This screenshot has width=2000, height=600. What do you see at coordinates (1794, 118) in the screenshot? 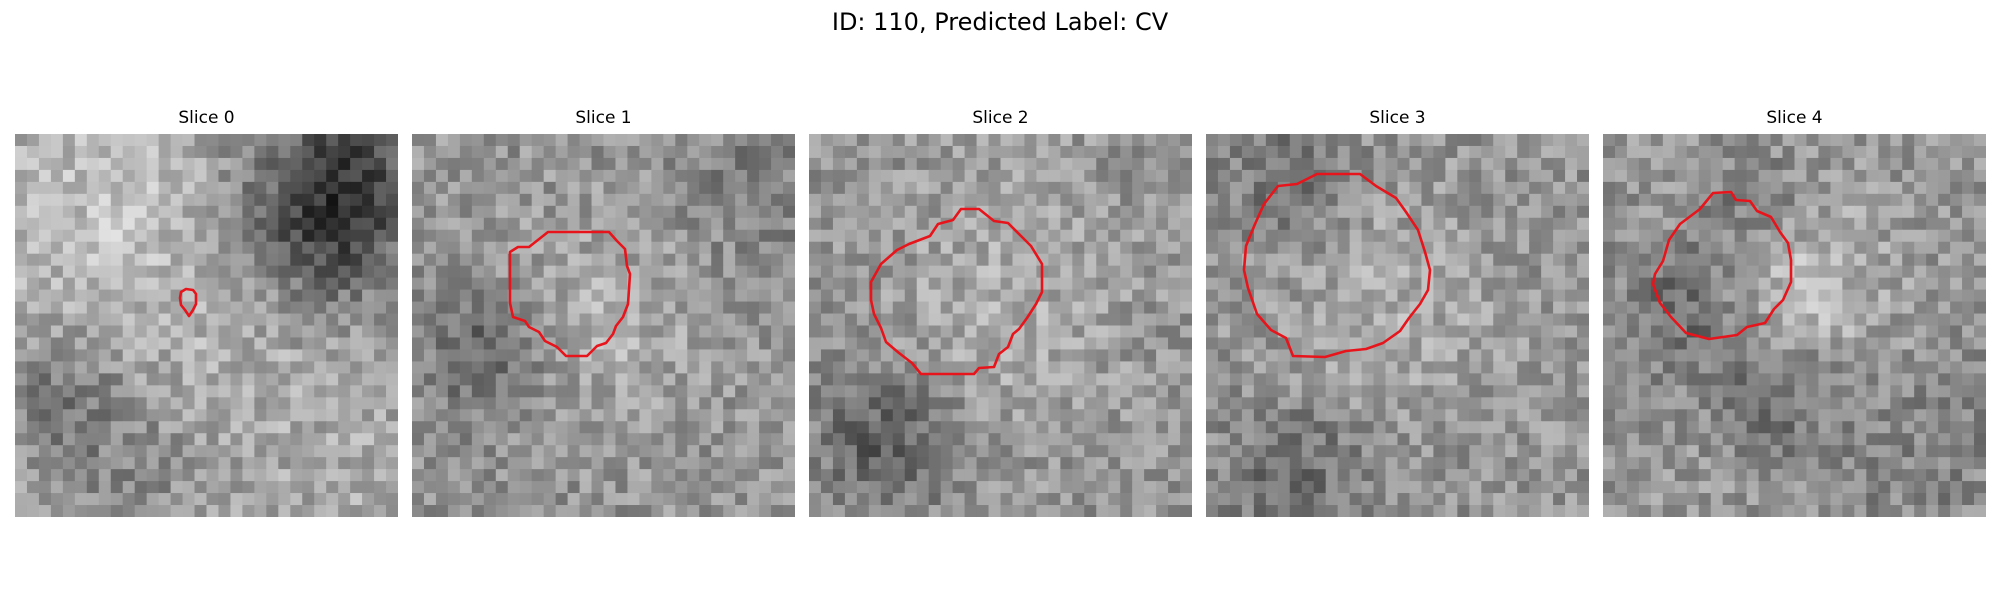
I see `panel-title: Slice 4` at bounding box center [1794, 118].